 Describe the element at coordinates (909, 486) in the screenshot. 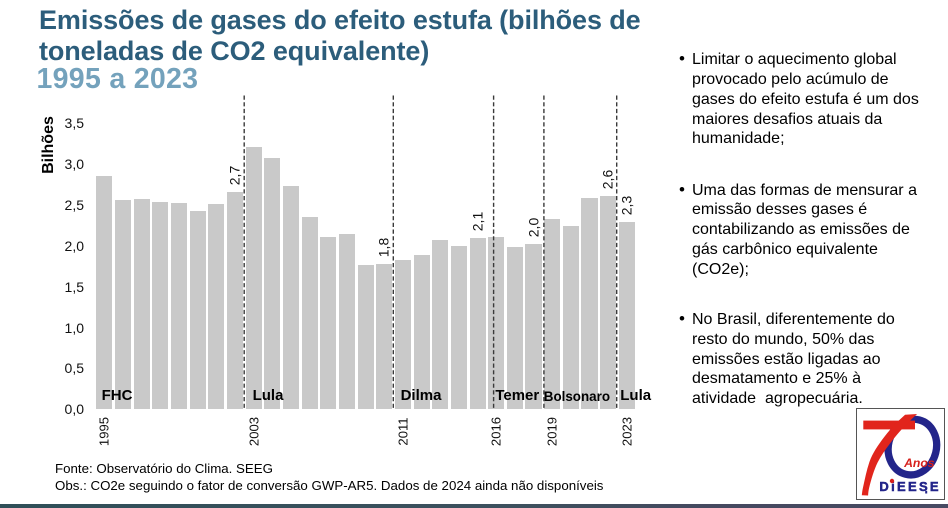

I see `svg-text: DiEESE` at that location.